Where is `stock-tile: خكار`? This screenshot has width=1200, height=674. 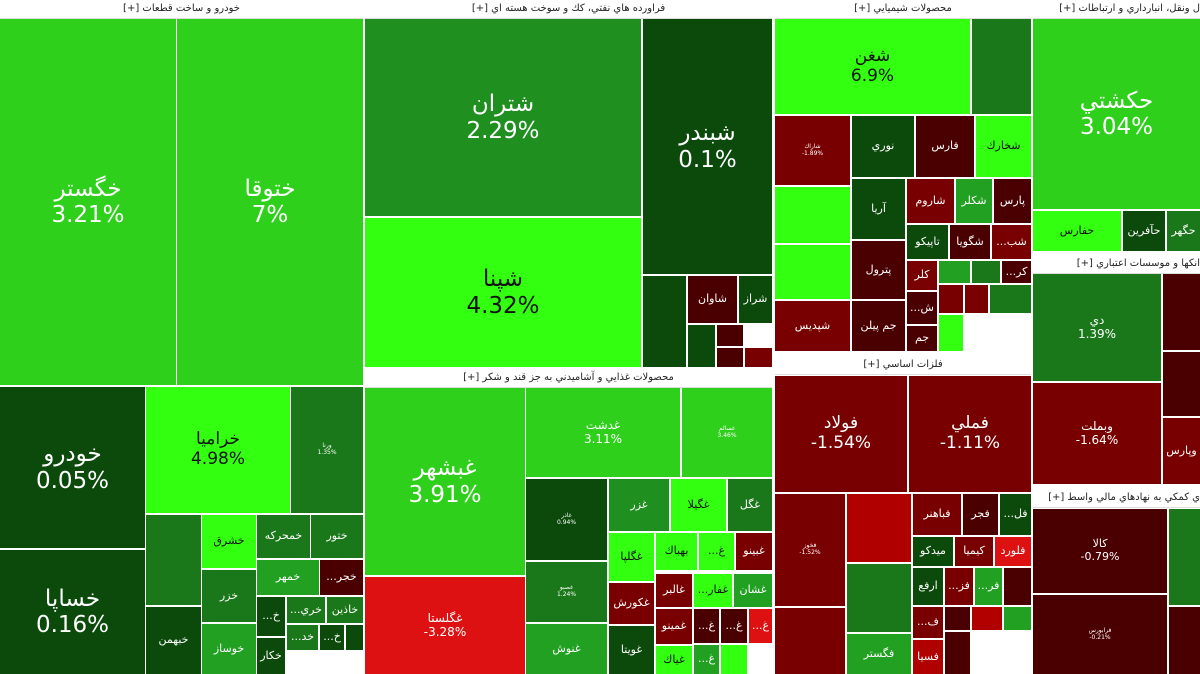 stock-tile: خكار is located at coordinates (271, 656).